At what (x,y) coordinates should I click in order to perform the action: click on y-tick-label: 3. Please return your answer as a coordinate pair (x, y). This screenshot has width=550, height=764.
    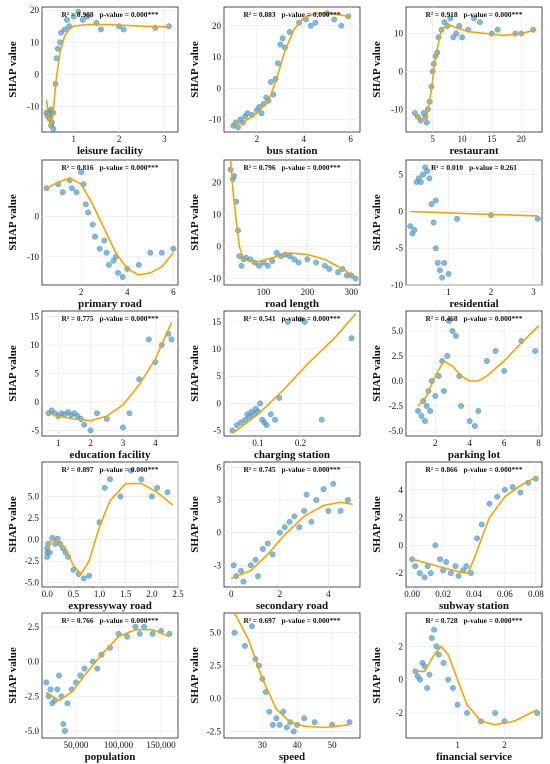
    Looking at the image, I should click on (219, 500).